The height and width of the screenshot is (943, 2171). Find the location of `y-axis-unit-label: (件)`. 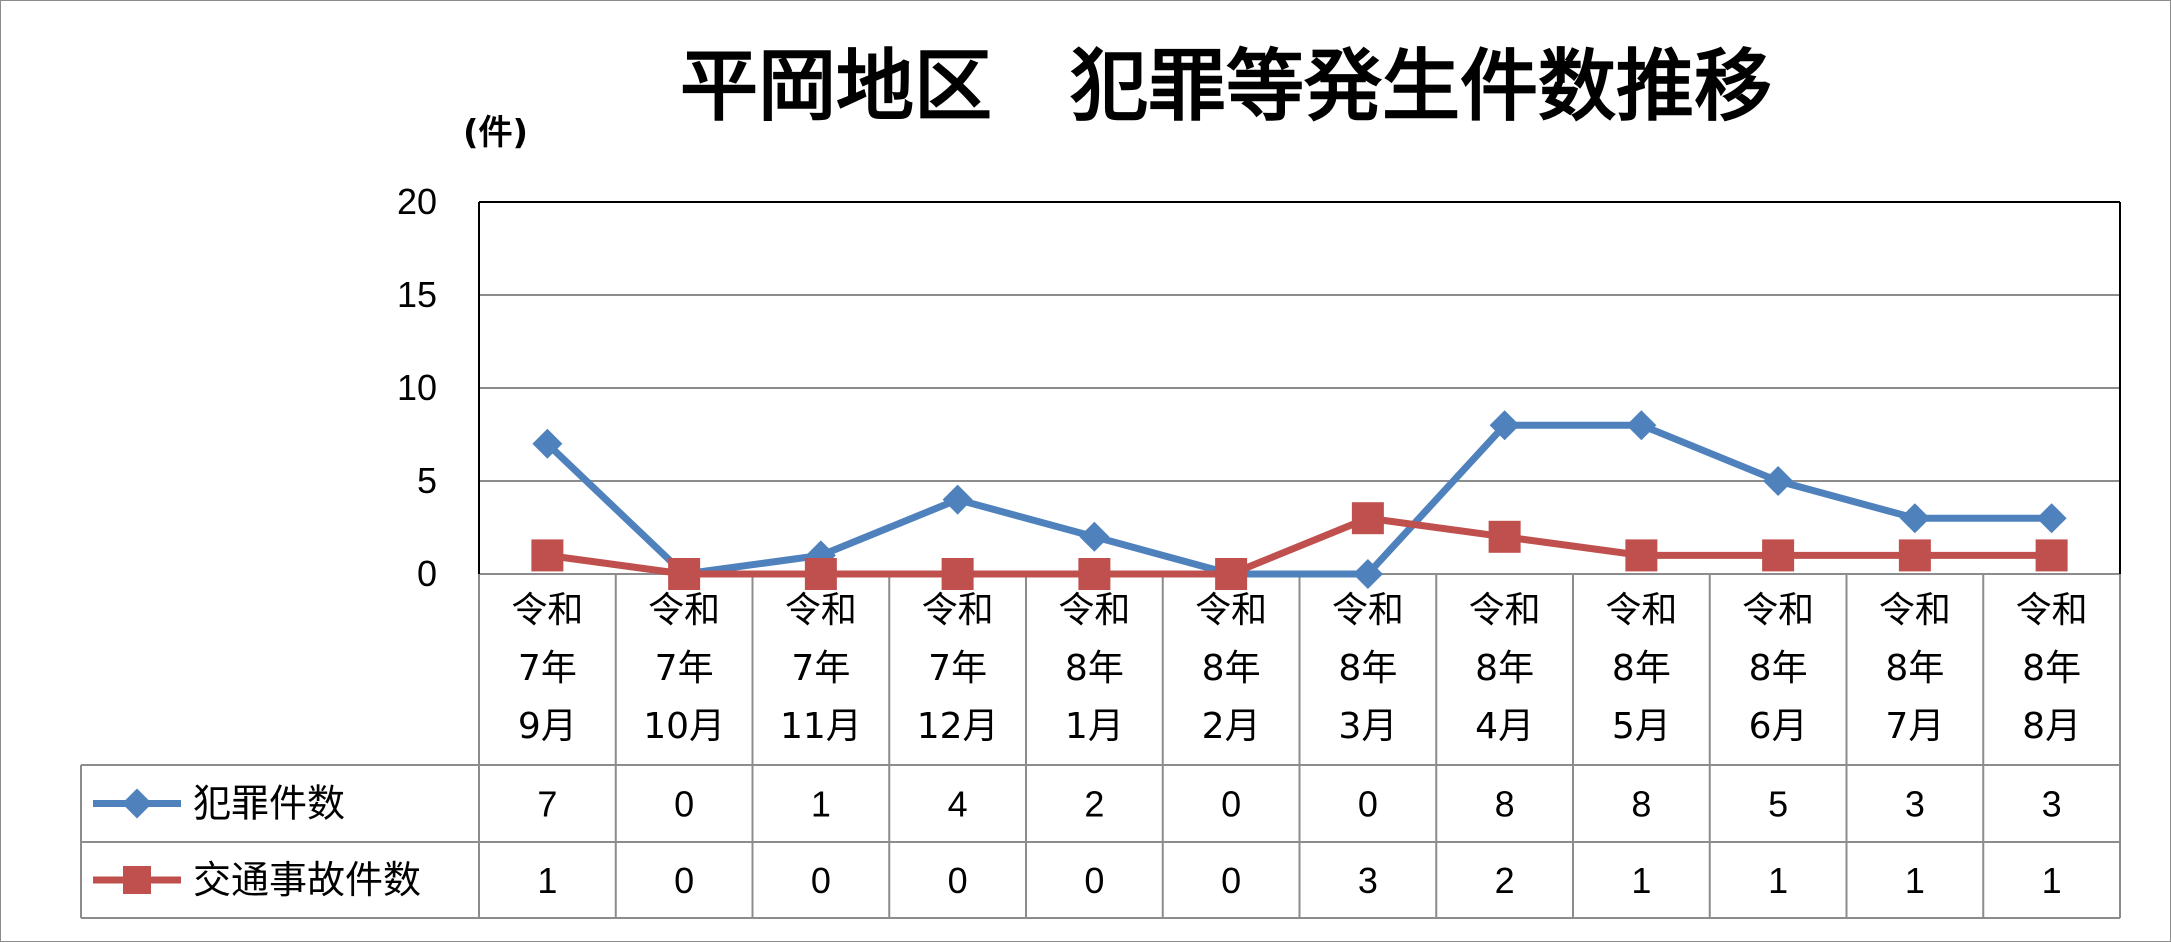

y-axis-unit-label: (件) is located at coordinates (495, 133).